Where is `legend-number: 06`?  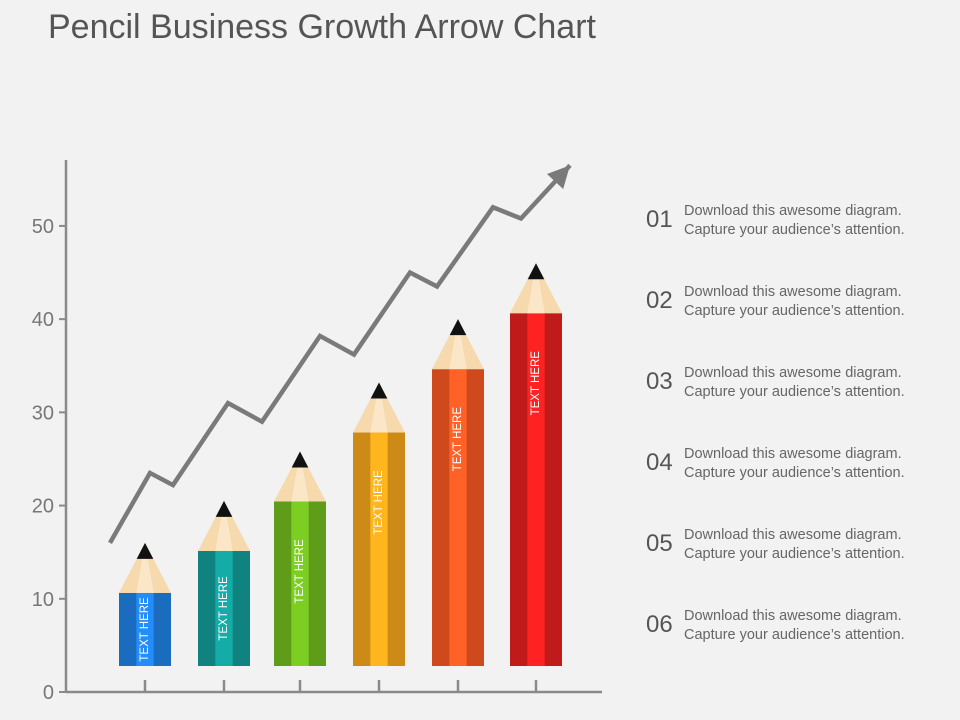 legend-number: 06 is located at coordinates (659, 624).